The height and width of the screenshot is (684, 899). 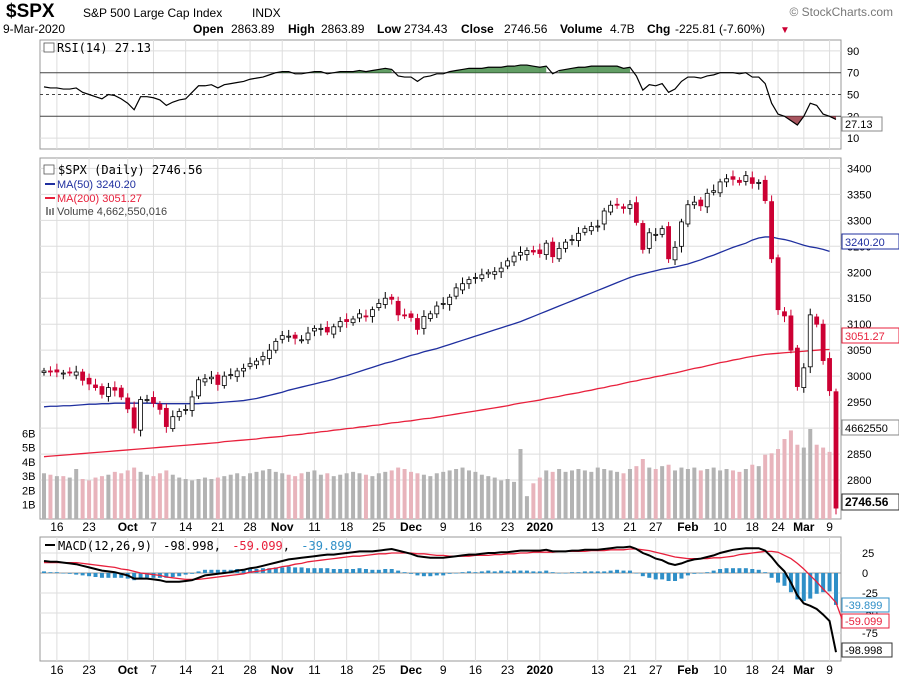 What do you see at coordinates (868, 554) in the screenshot?
I see `macd-tick-label: 25` at bounding box center [868, 554].